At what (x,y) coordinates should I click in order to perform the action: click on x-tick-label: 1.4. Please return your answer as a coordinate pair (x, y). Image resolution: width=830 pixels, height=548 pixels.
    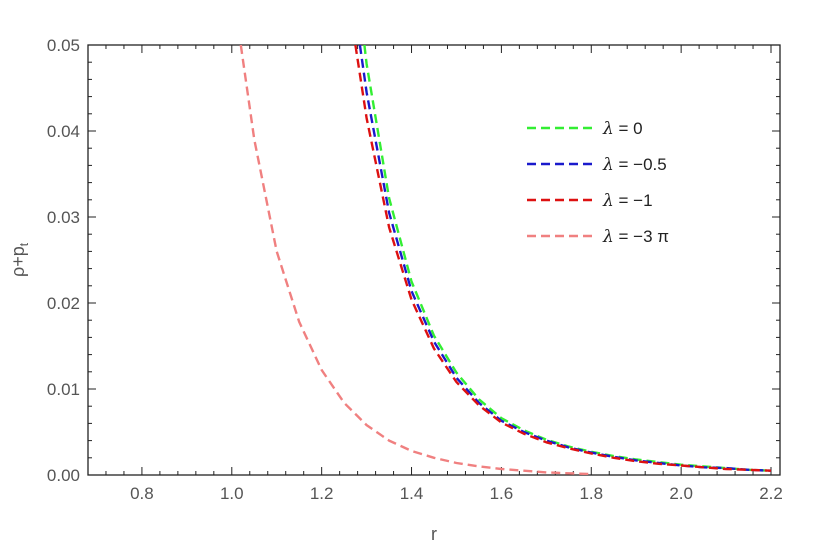
    Looking at the image, I should click on (412, 493).